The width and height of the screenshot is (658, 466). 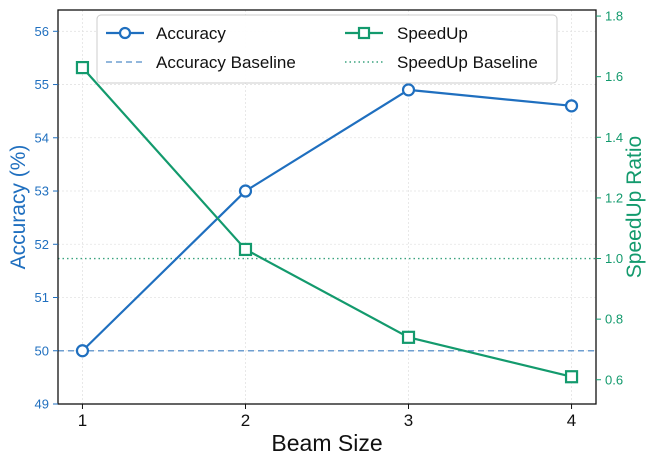 I want to click on legend-box, so click(x=327, y=49).